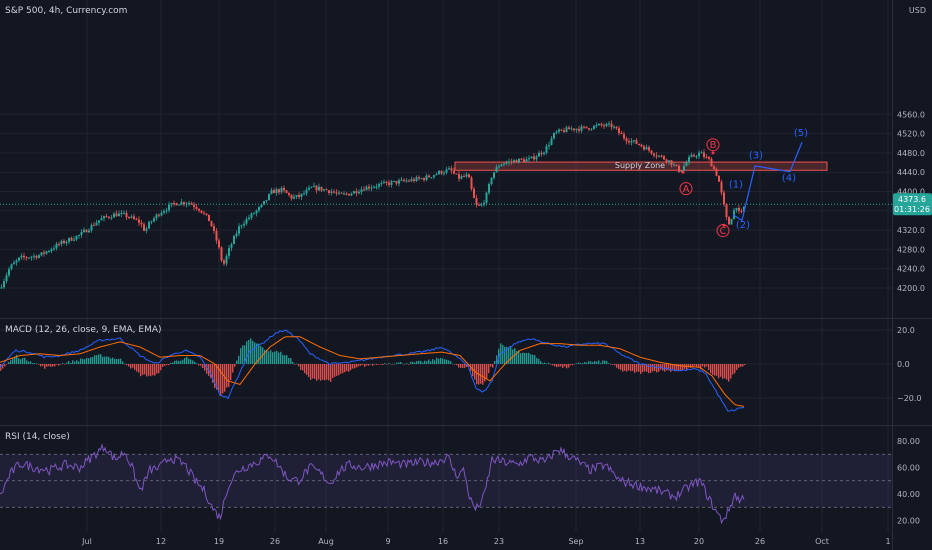 Image resolution: width=932 pixels, height=550 pixels. Describe the element at coordinates (906, 330) in the screenshot. I see `macd-tick-label: 20.0` at that location.